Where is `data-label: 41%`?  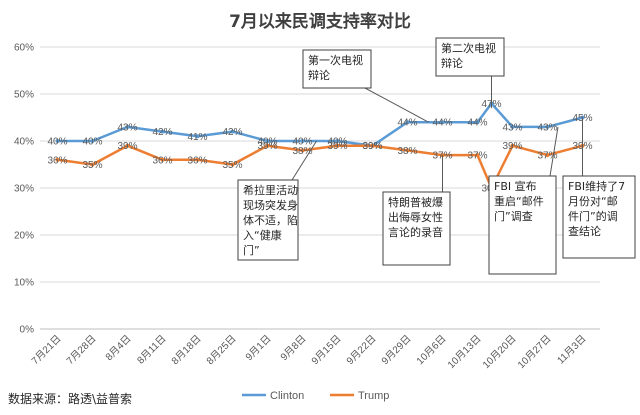 data-label: 41% is located at coordinates (197, 137).